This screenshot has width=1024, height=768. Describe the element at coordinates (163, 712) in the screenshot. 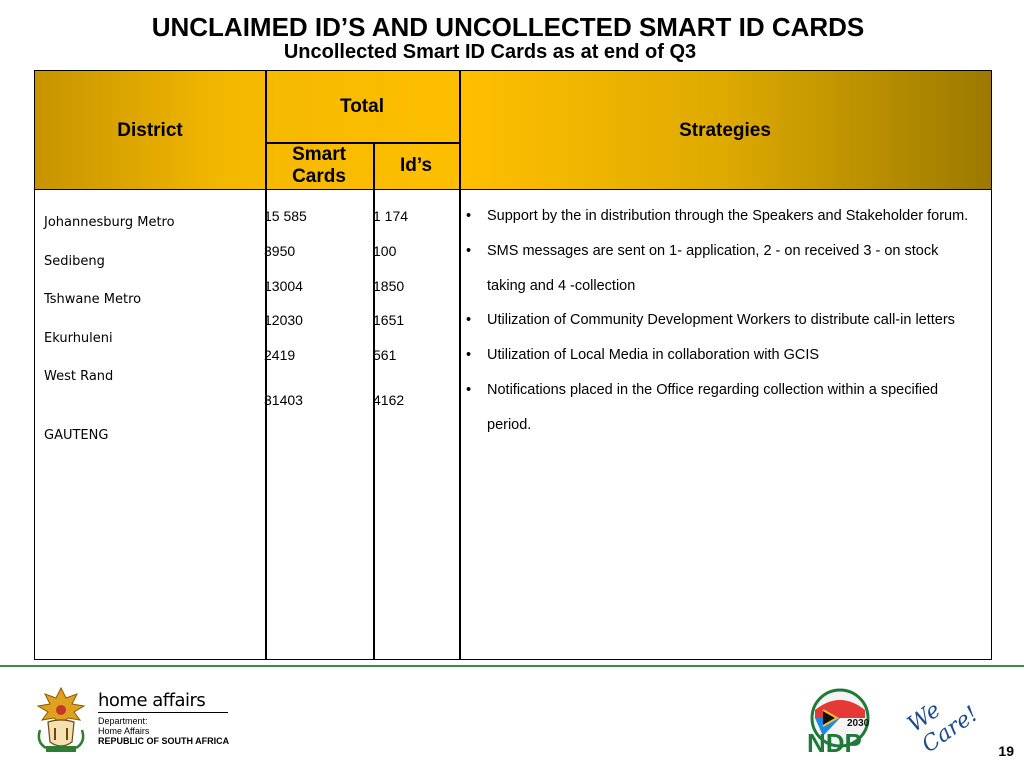

I see `department-underline` at that location.